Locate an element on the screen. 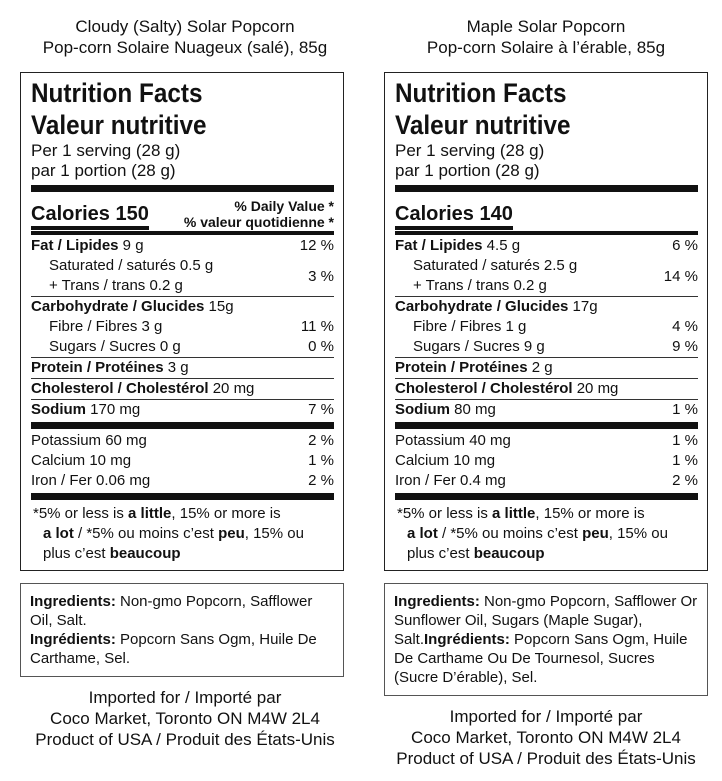  calories-row: Calories 140 is located at coordinates (546, 212).